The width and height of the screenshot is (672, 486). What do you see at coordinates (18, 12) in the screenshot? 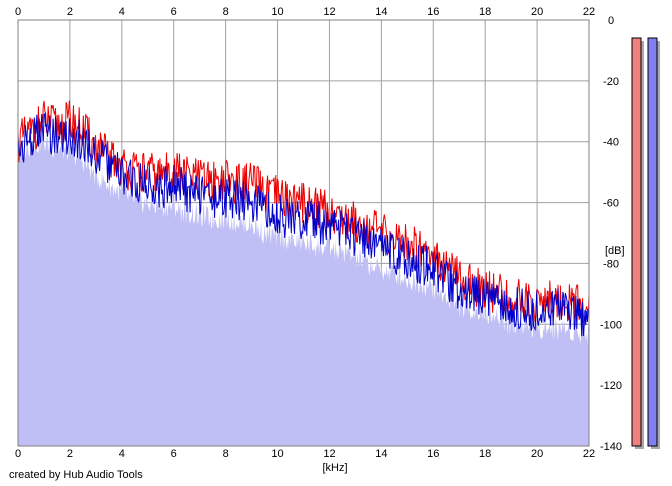
I see `x-tick-label-top: 0` at bounding box center [18, 12].